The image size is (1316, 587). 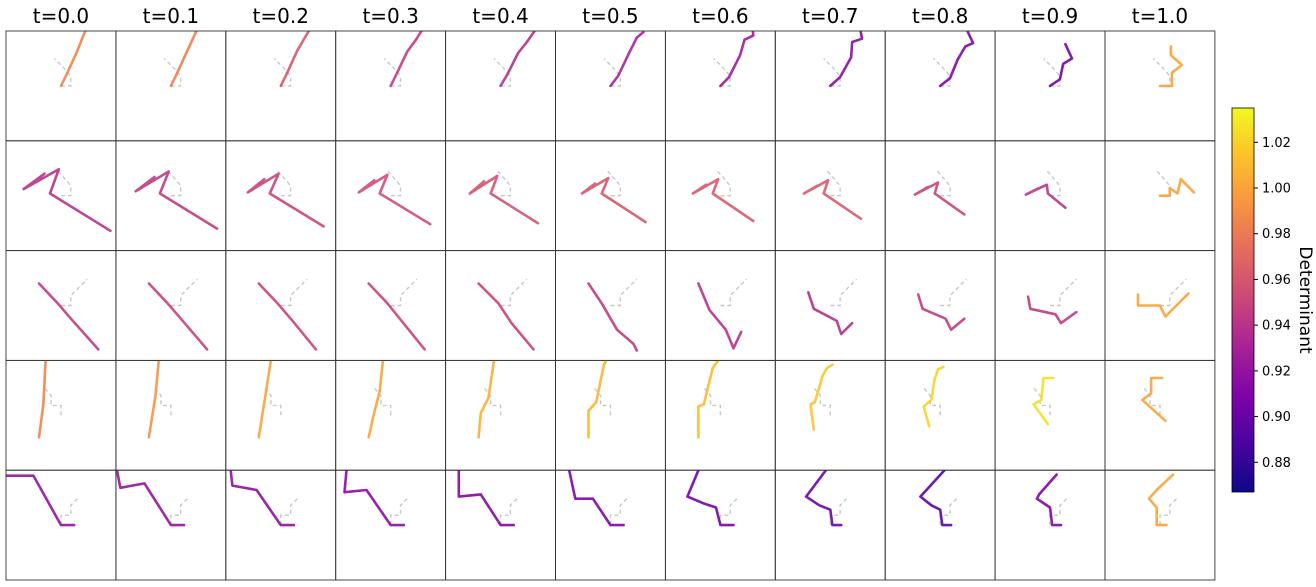 I want to click on subplot-r3-c11, so click(x=1163, y=298).